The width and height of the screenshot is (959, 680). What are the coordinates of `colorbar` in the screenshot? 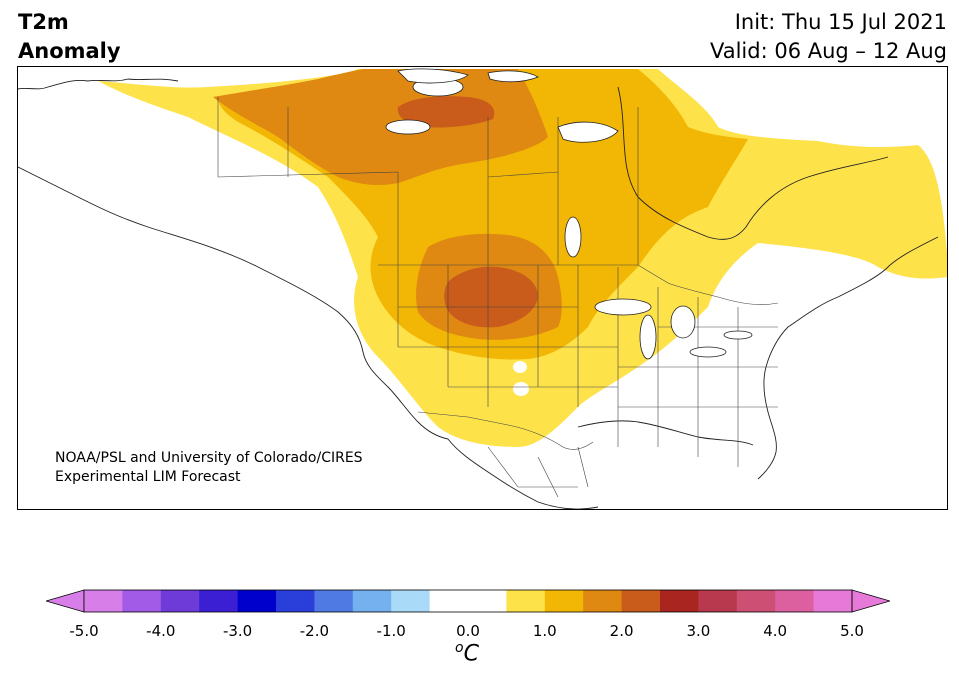 It's located at (468, 601).